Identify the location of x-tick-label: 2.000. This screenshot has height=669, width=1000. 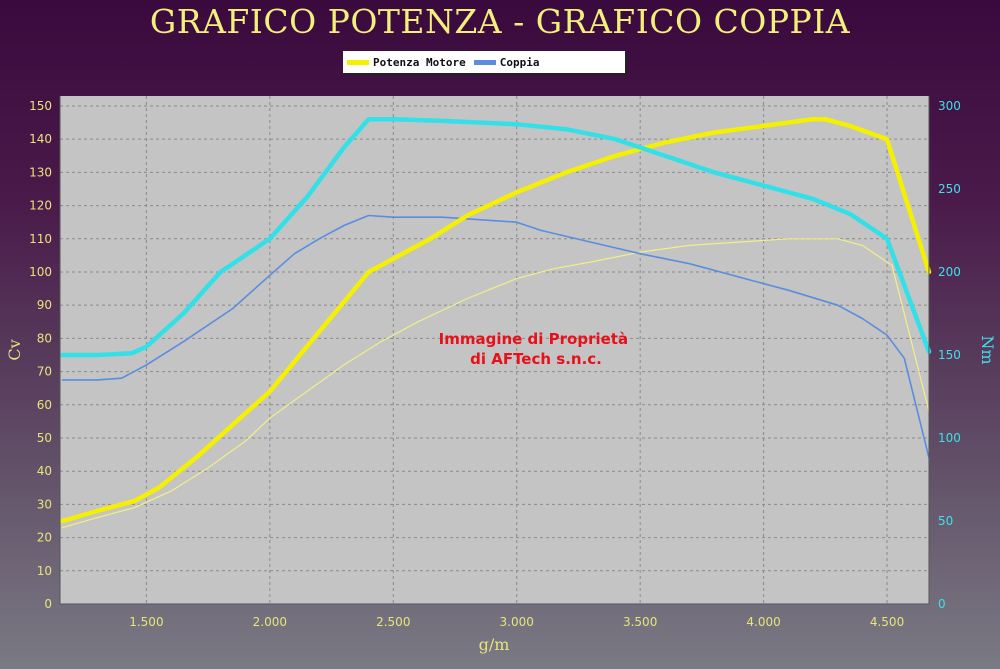
(270, 622).